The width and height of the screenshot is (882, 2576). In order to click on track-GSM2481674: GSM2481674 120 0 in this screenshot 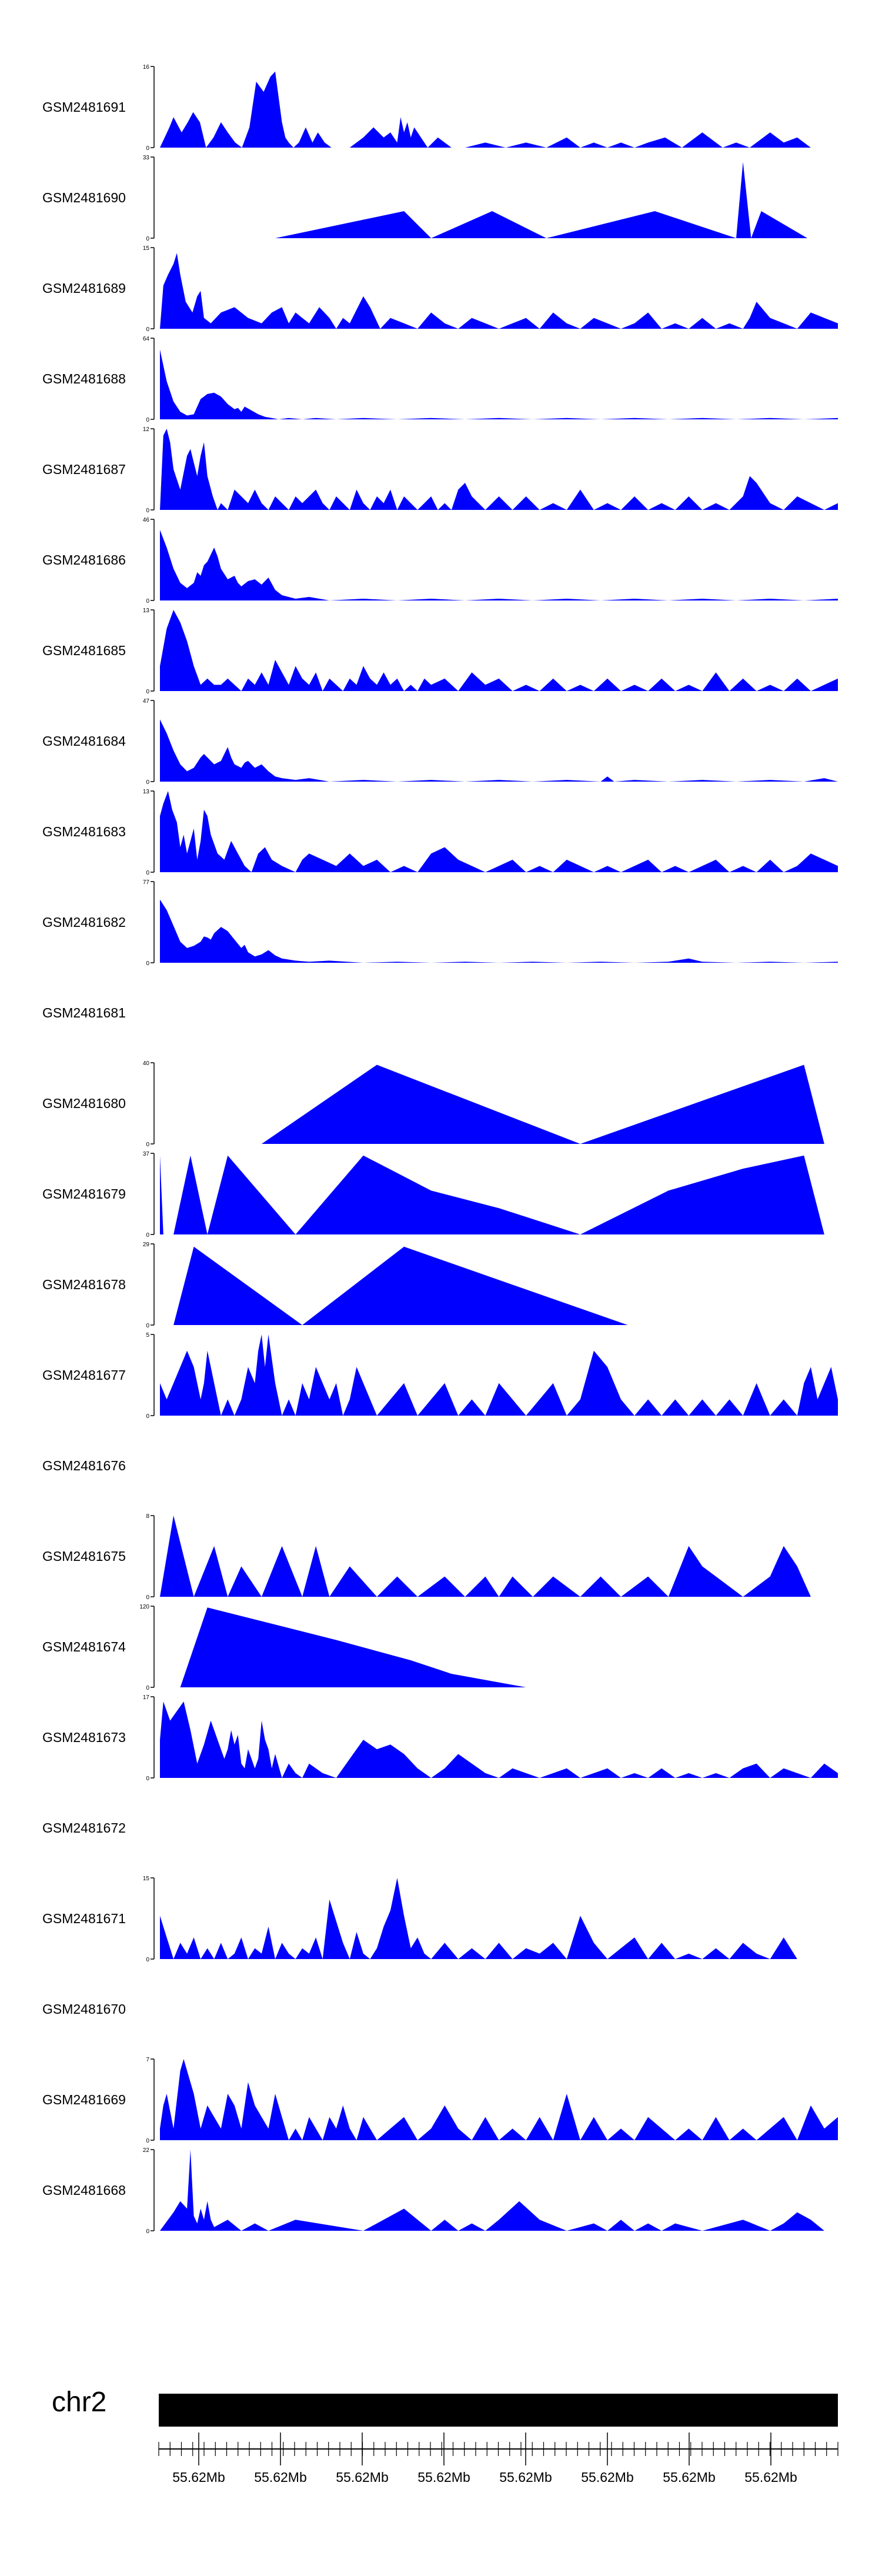, I will do `click(284, 1647)`.